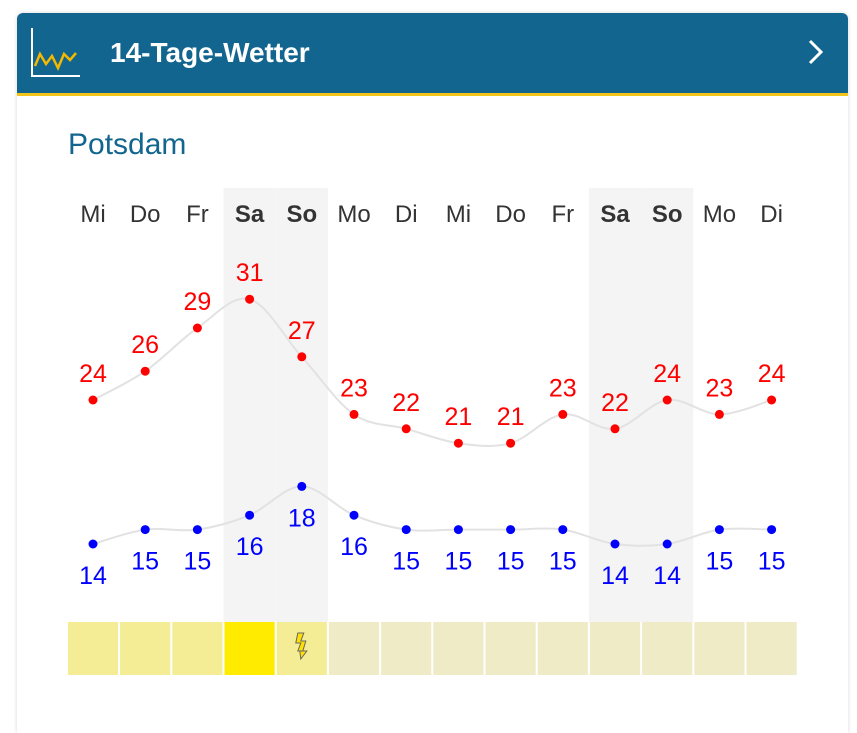 The width and height of the screenshot is (857, 733). What do you see at coordinates (55, 52) in the screenshot?
I see `line-chart-icon` at bounding box center [55, 52].